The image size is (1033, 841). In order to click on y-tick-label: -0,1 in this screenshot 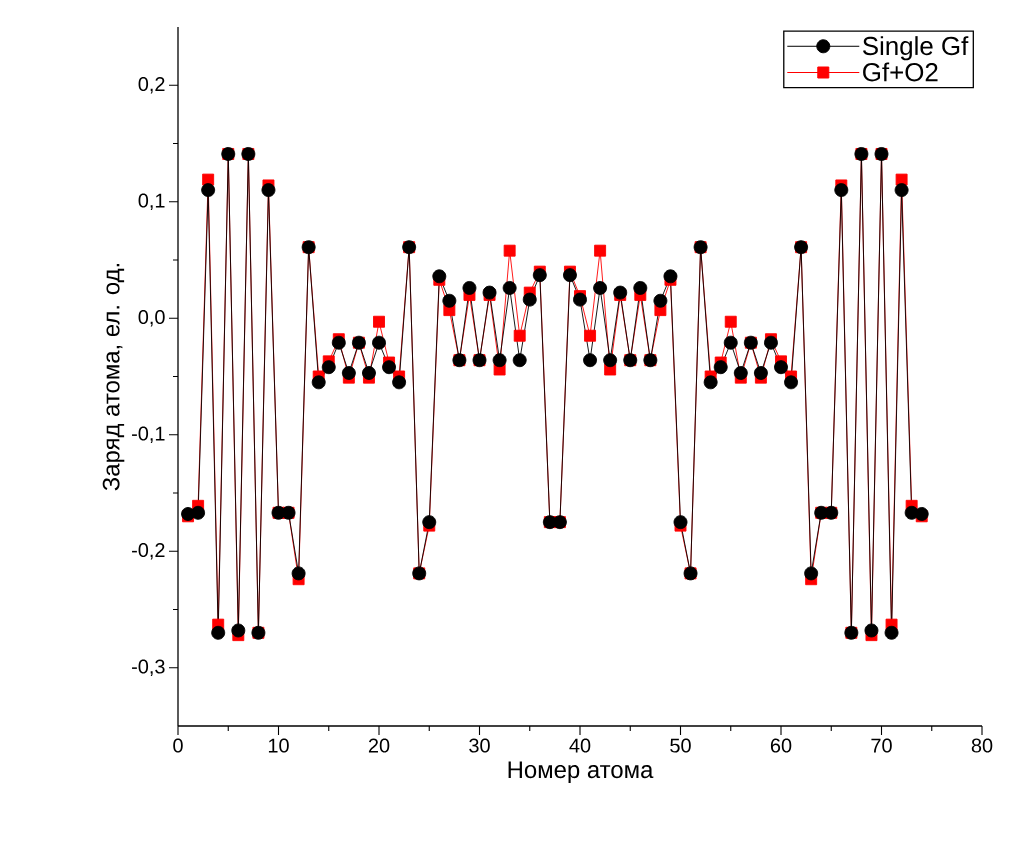, I will do `click(148, 434)`.